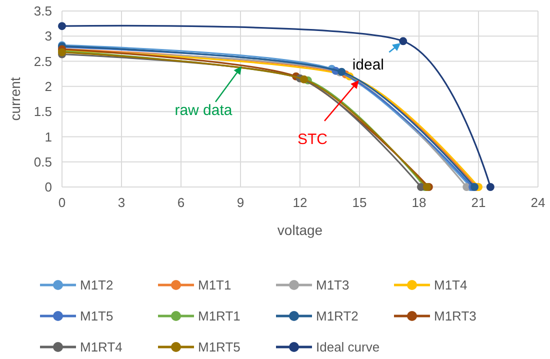  I want to click on legend-label: M1RT3, so click(455, 316).